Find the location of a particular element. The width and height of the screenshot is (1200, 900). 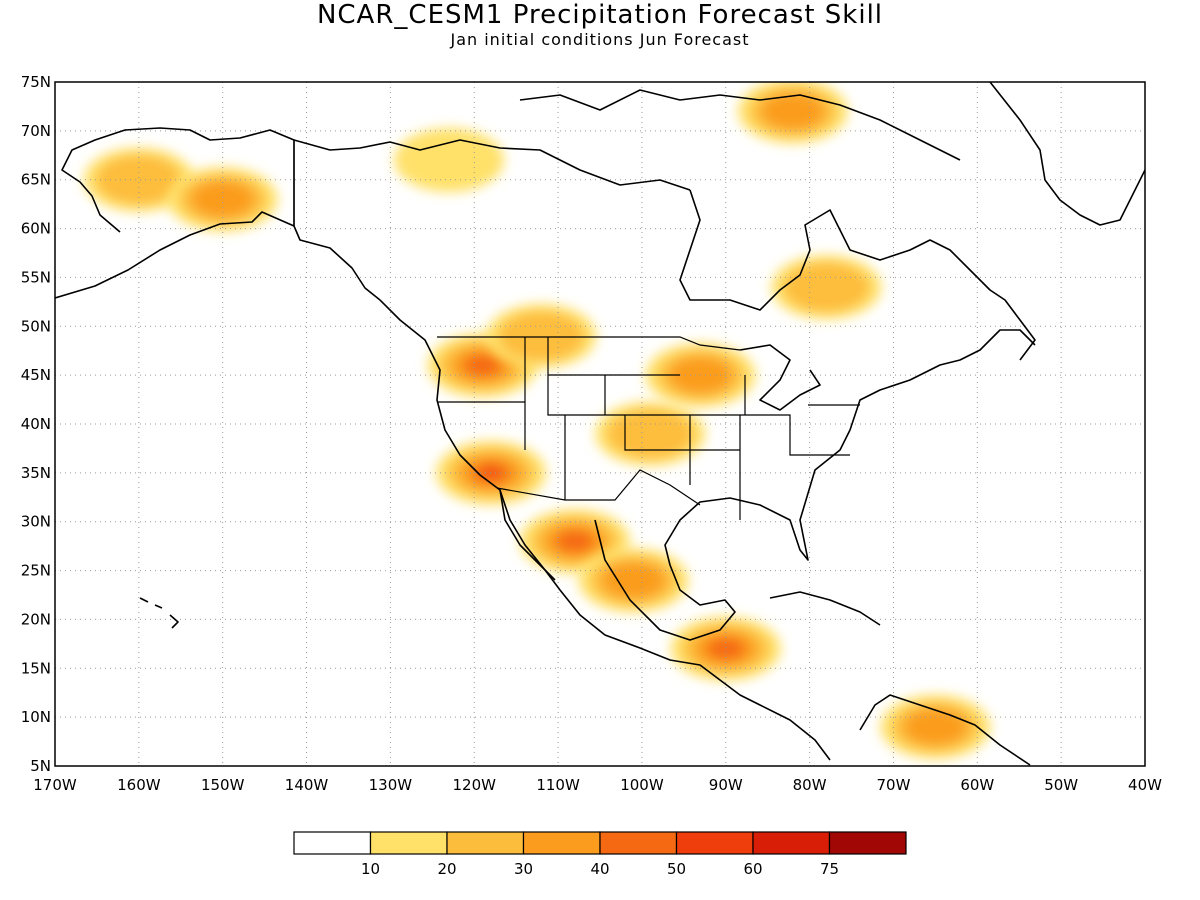

lon-tick-label: 140W is located at coordinates (307, 785).